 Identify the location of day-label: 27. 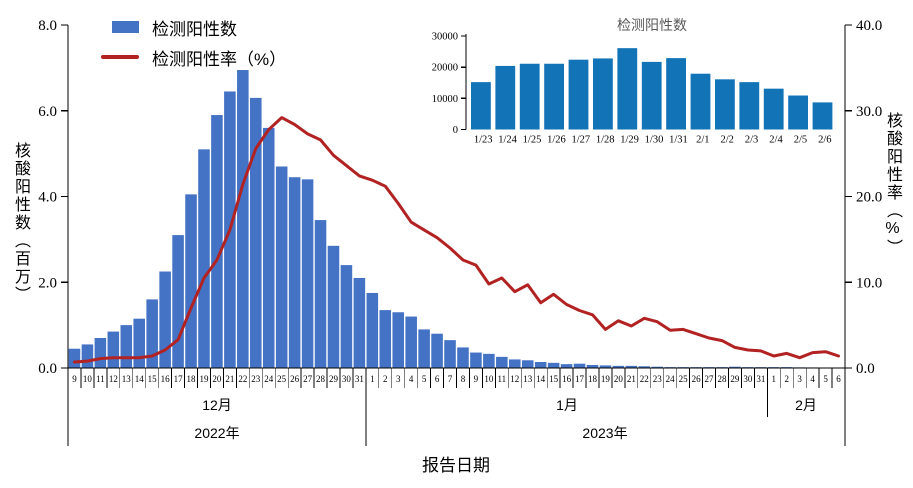
(710, 379).